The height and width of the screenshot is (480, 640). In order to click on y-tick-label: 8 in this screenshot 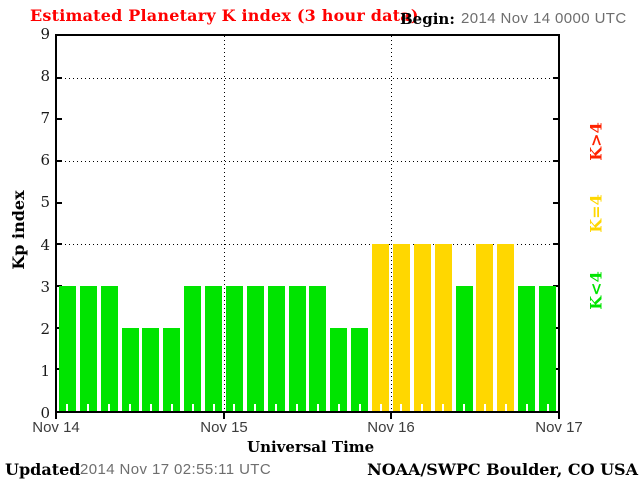, I will do `click(45, 76)`.